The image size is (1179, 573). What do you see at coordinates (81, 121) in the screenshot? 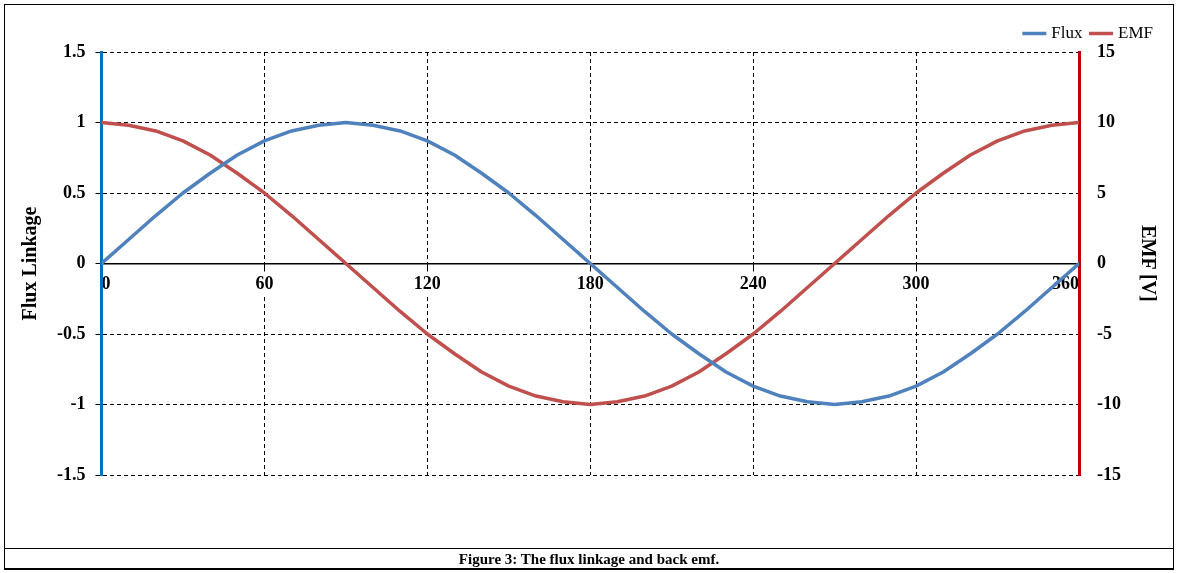
I see `y-tick-label: 1` at bounding box center [81, 121].